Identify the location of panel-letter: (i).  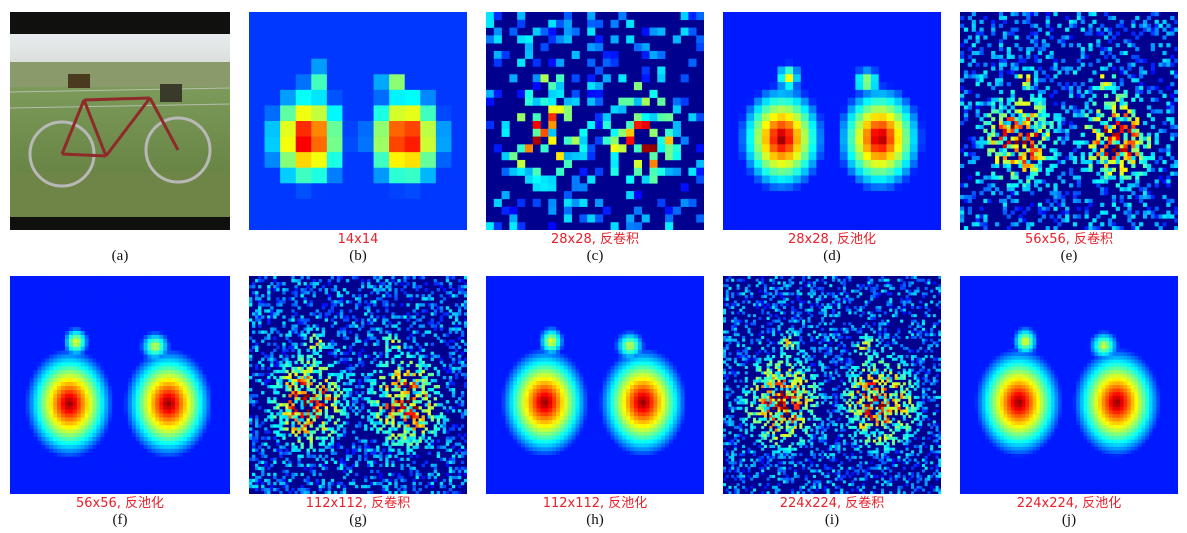
(832, 520).